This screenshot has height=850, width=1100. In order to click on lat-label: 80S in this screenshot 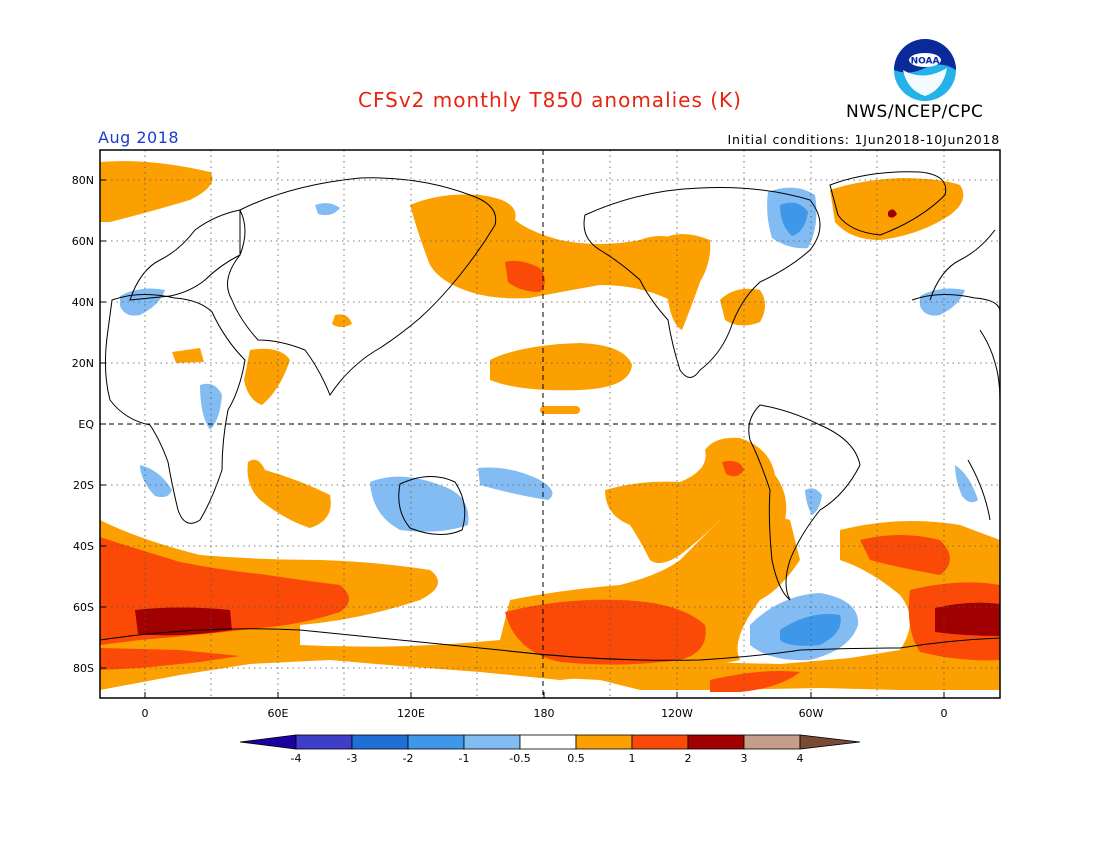, I will do `click(83, 668)`.